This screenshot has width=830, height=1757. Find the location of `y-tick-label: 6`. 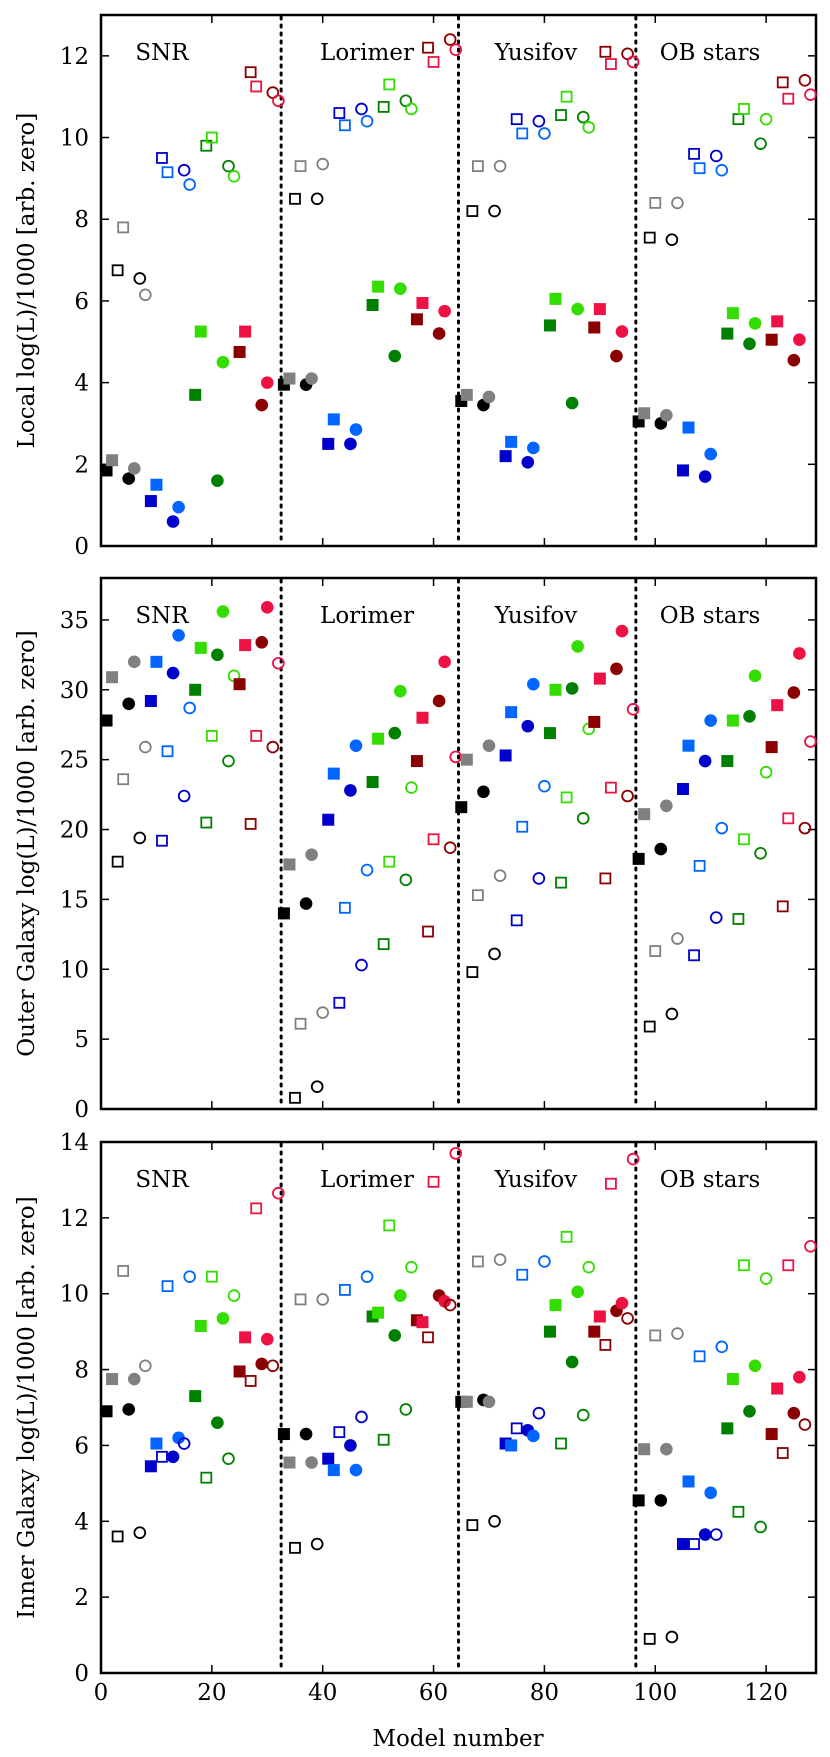

y-tick-label: 6 is located at coordinates (81, 302).